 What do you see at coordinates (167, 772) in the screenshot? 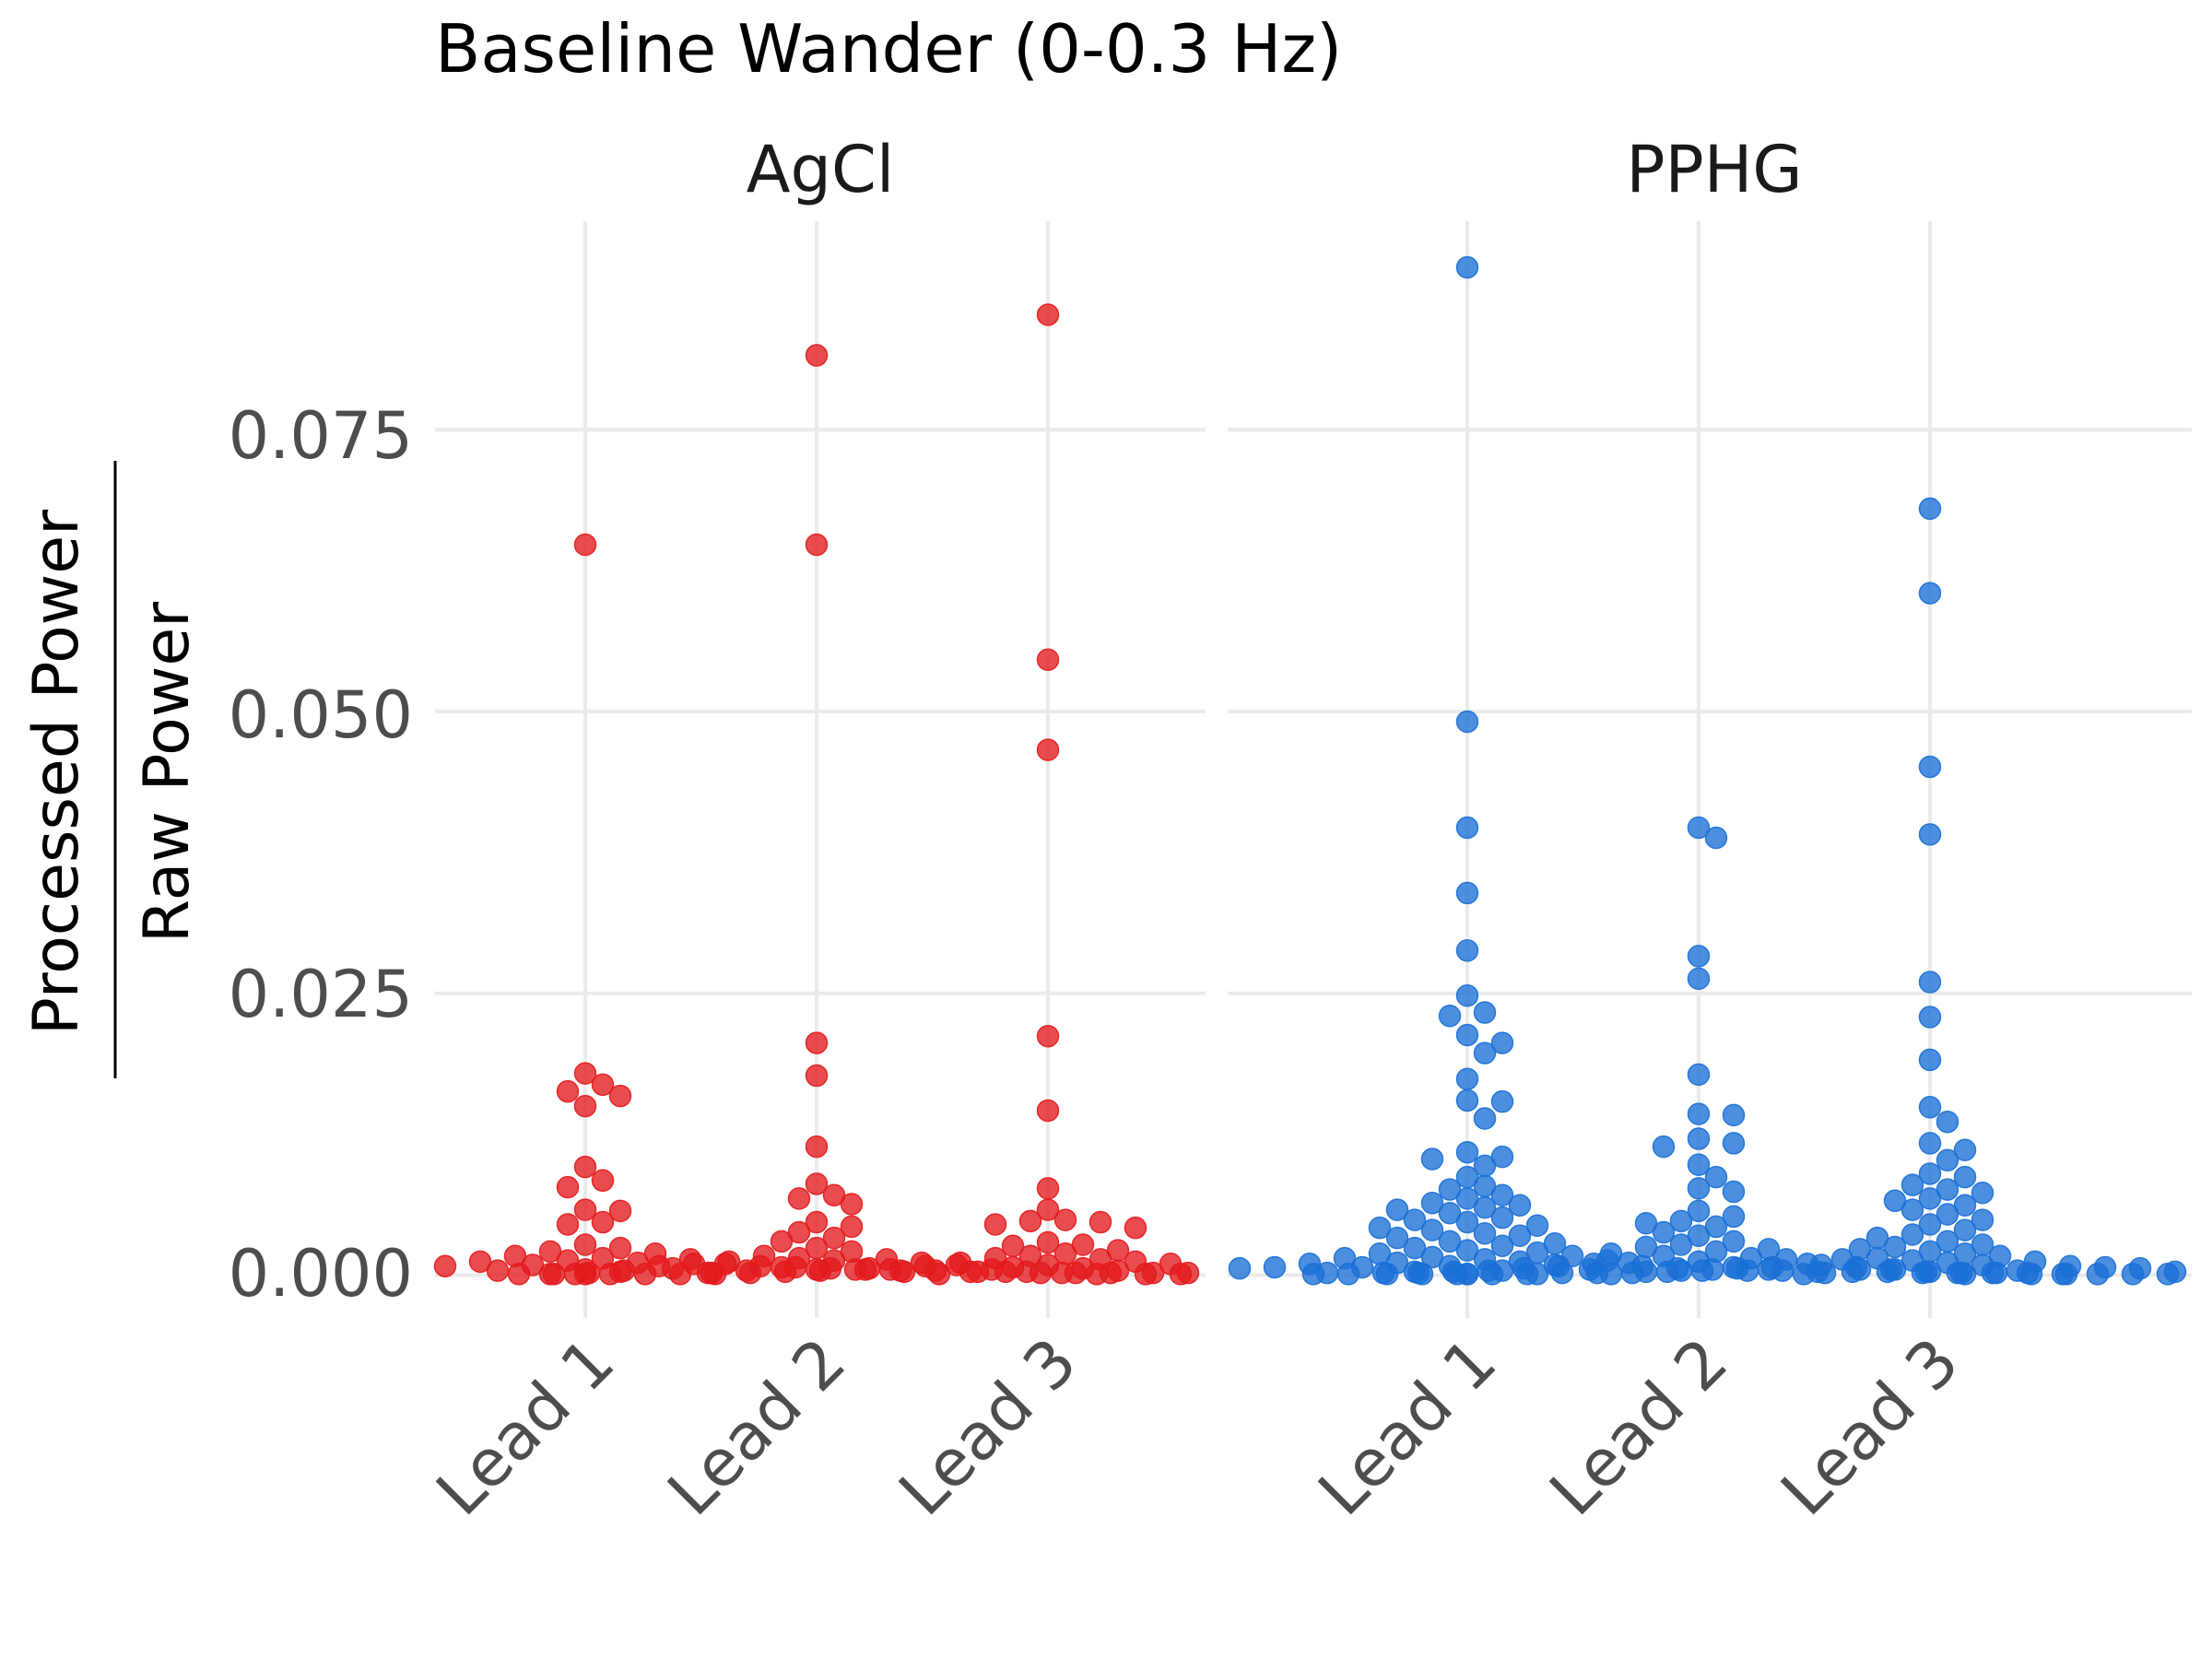
I see `y-axis-title-denominator: Raw Power` at bounding box center [167, 772].